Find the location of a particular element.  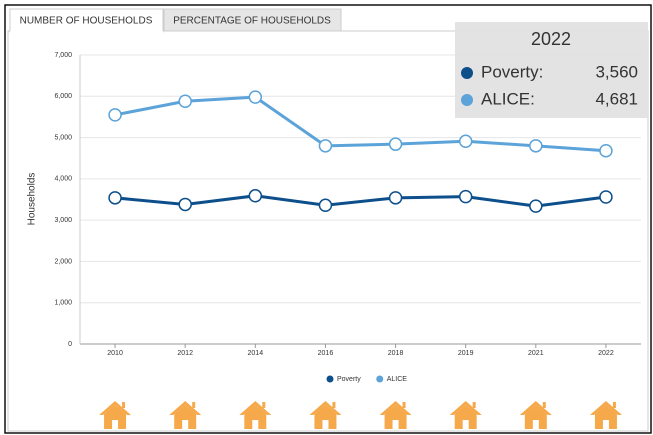

tab-label: PERCENTAGE OF HOUSEHOLDS is located at coordinates (252, 21).